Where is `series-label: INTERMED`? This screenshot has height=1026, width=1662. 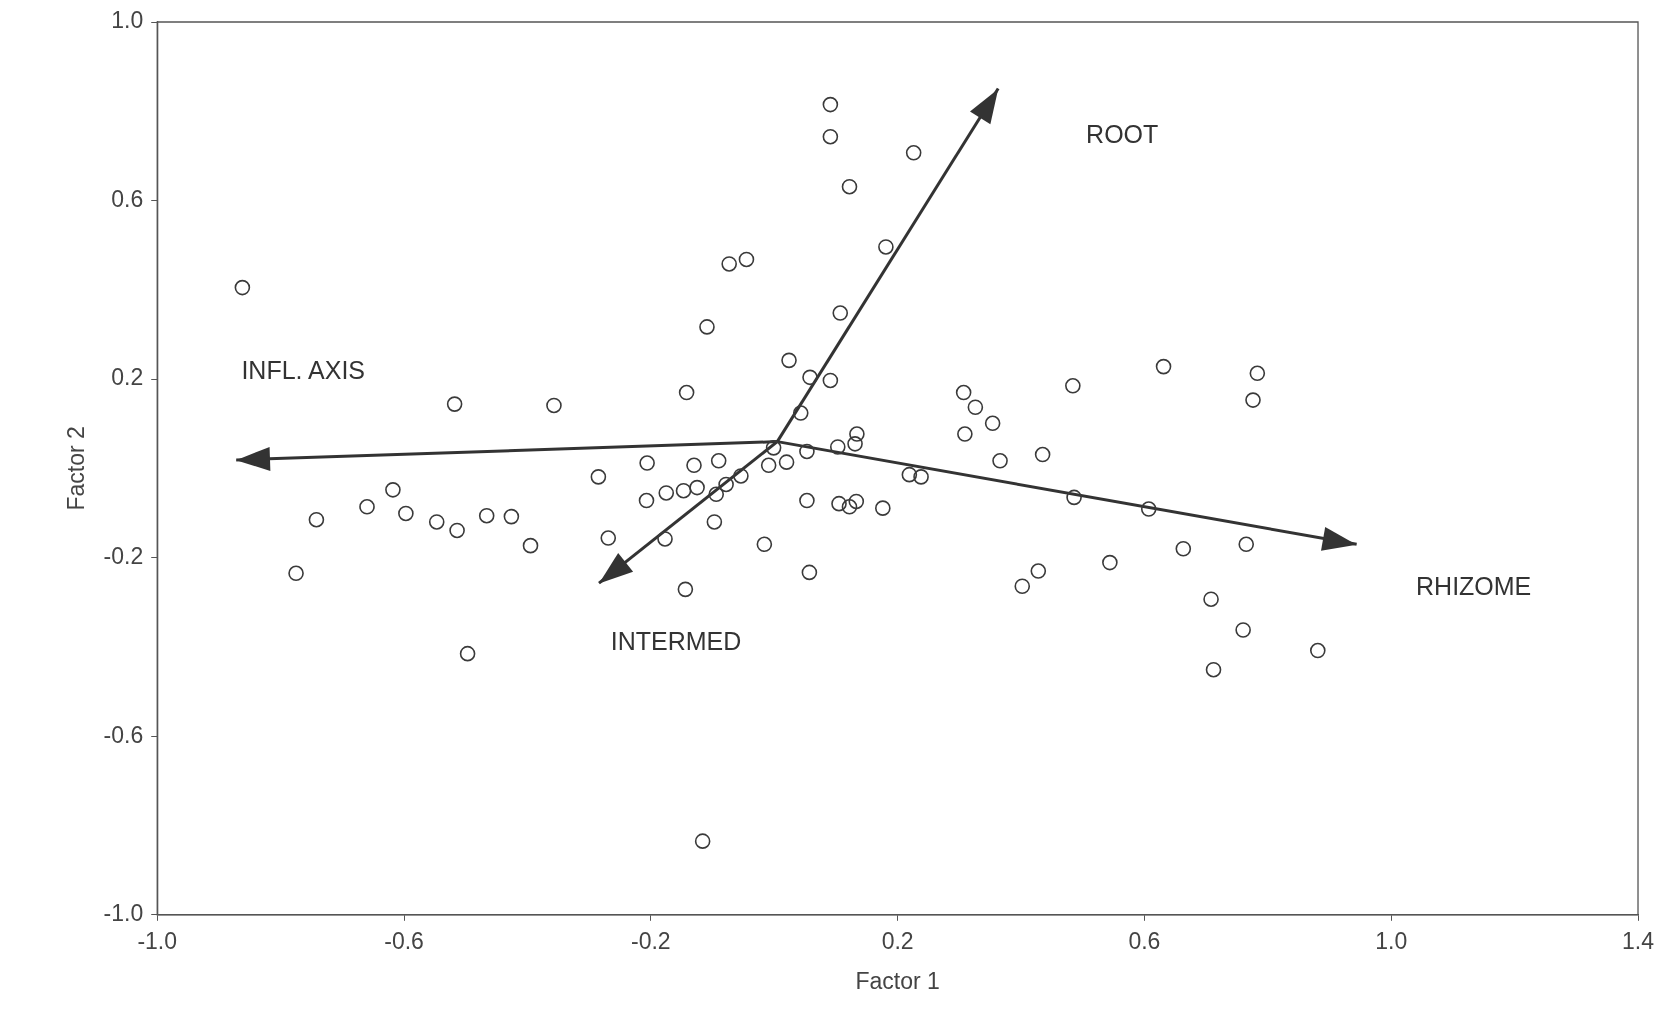
series-label: INTERMED is located at coordinates (676, 641).